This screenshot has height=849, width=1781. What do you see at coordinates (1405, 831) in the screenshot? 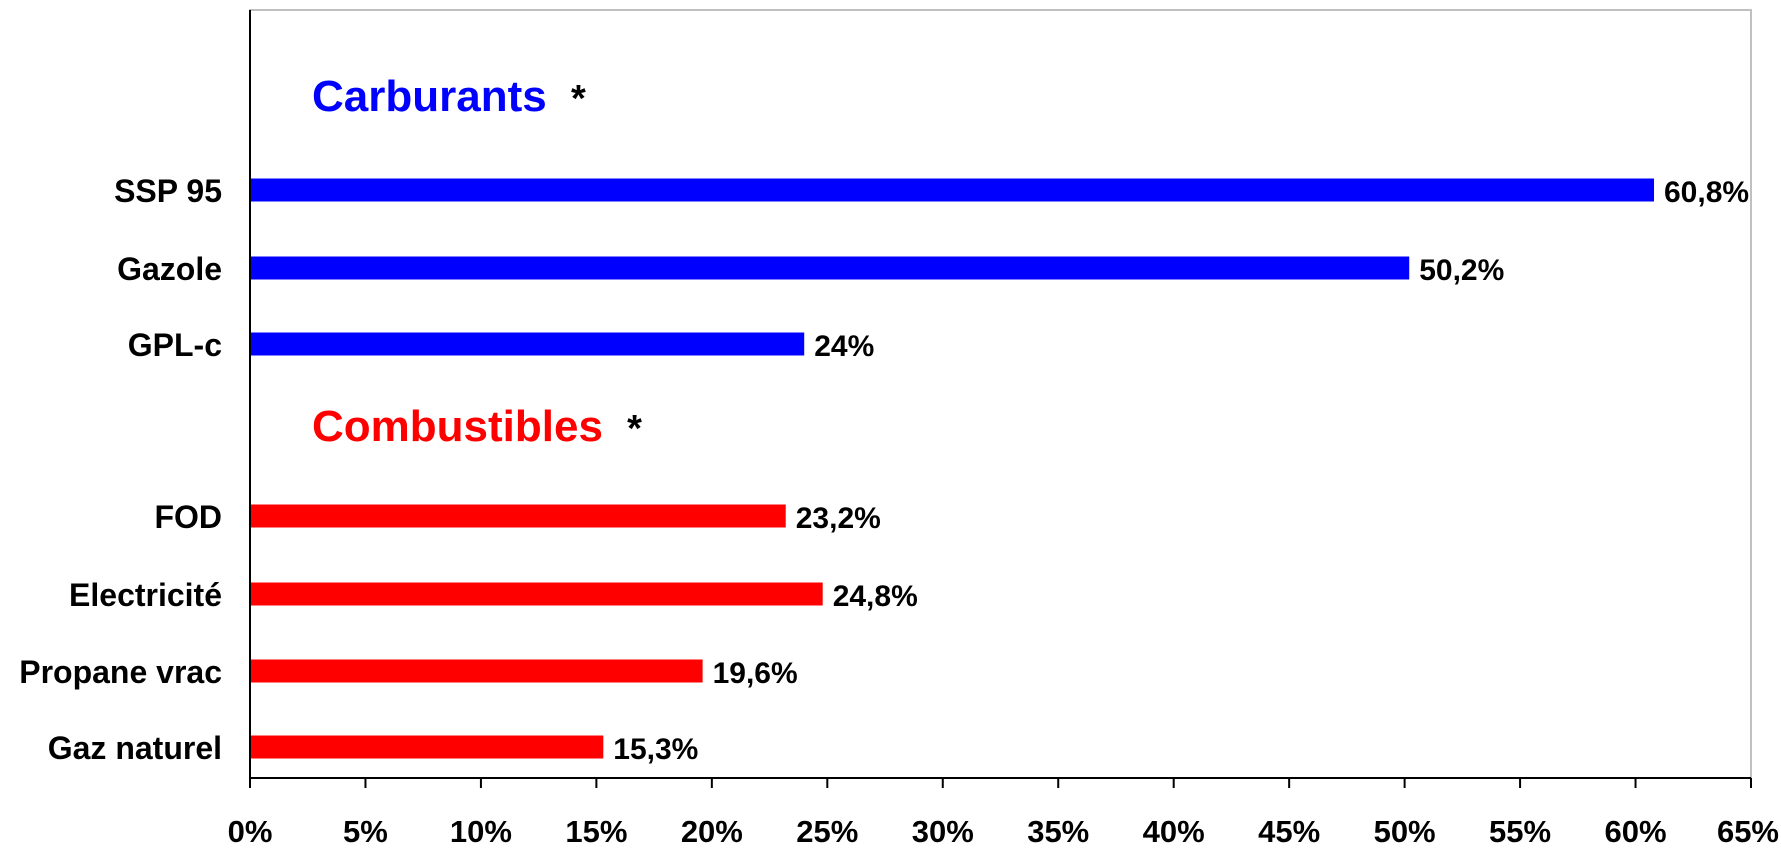
I see `x-tick-label-50: 50%` at bounding box center [1405, 831].